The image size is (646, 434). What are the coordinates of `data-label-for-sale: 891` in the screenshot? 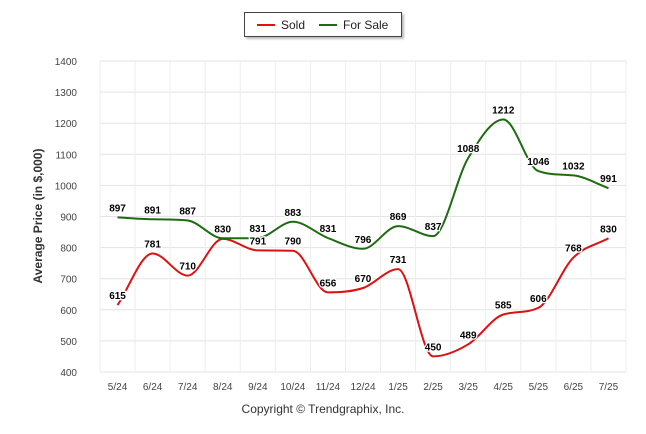 It's located at (152, 210).